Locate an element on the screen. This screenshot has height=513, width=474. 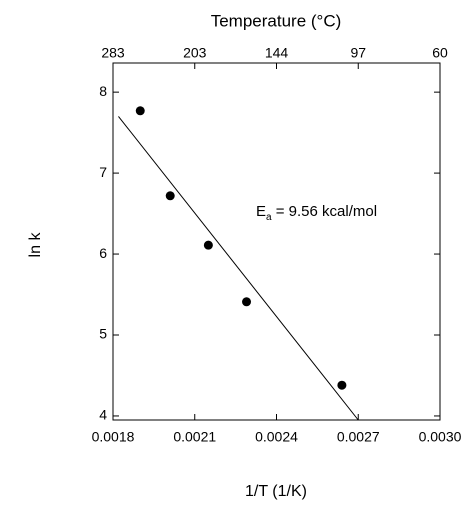
annotation-rest: = 9.56 kcal/mol is located at coordinates (324, 211).